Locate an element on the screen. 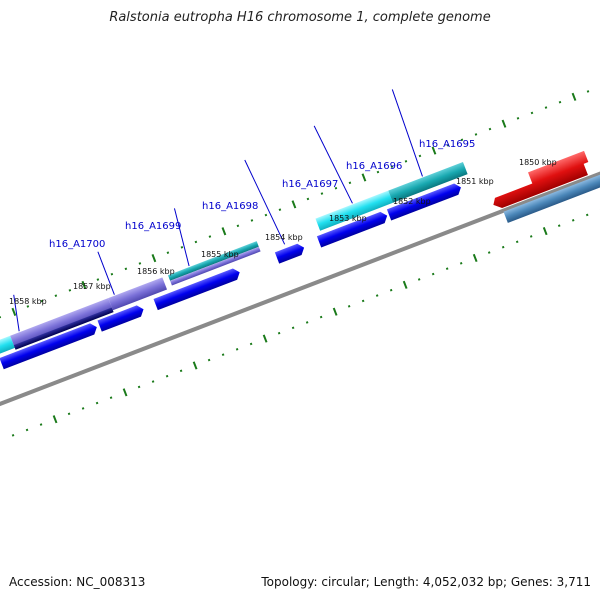 This screenshot has width=600, height=600. tick-label: 1857 kbp is located at coordinates (92, 286).